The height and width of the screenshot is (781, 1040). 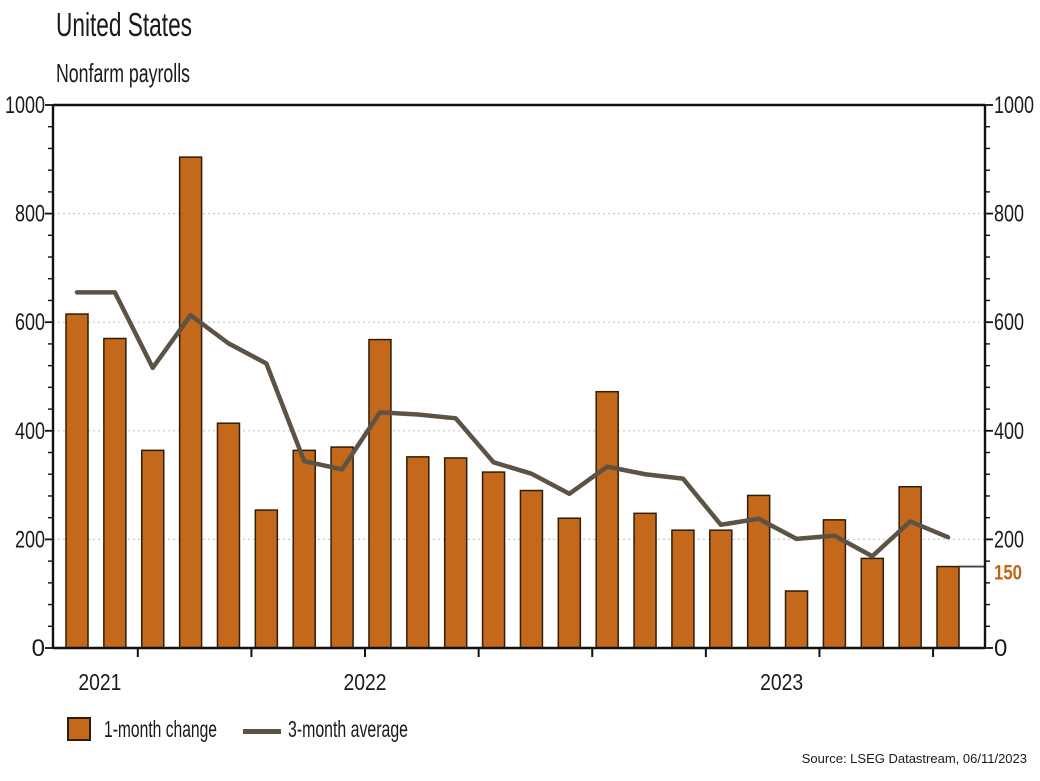 I want to click on y-axis-label-right-600: 600, so click(x=1009, y=322).